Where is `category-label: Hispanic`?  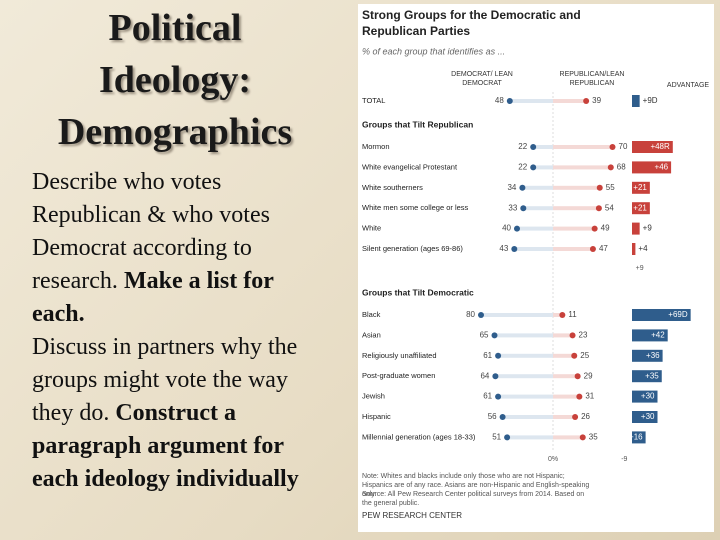
category-label: Hispanic is located at coordinates (376, 416).